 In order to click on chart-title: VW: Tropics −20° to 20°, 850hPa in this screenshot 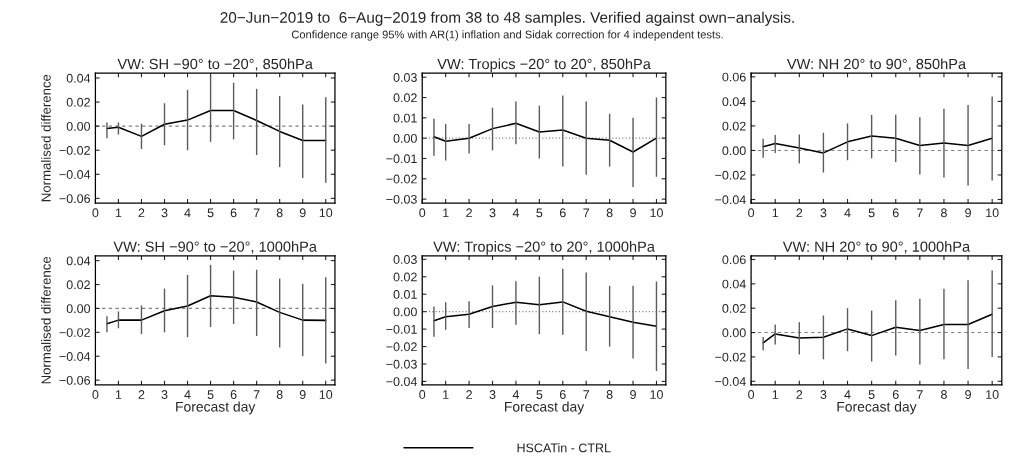, I will do `click(544, 65)`.